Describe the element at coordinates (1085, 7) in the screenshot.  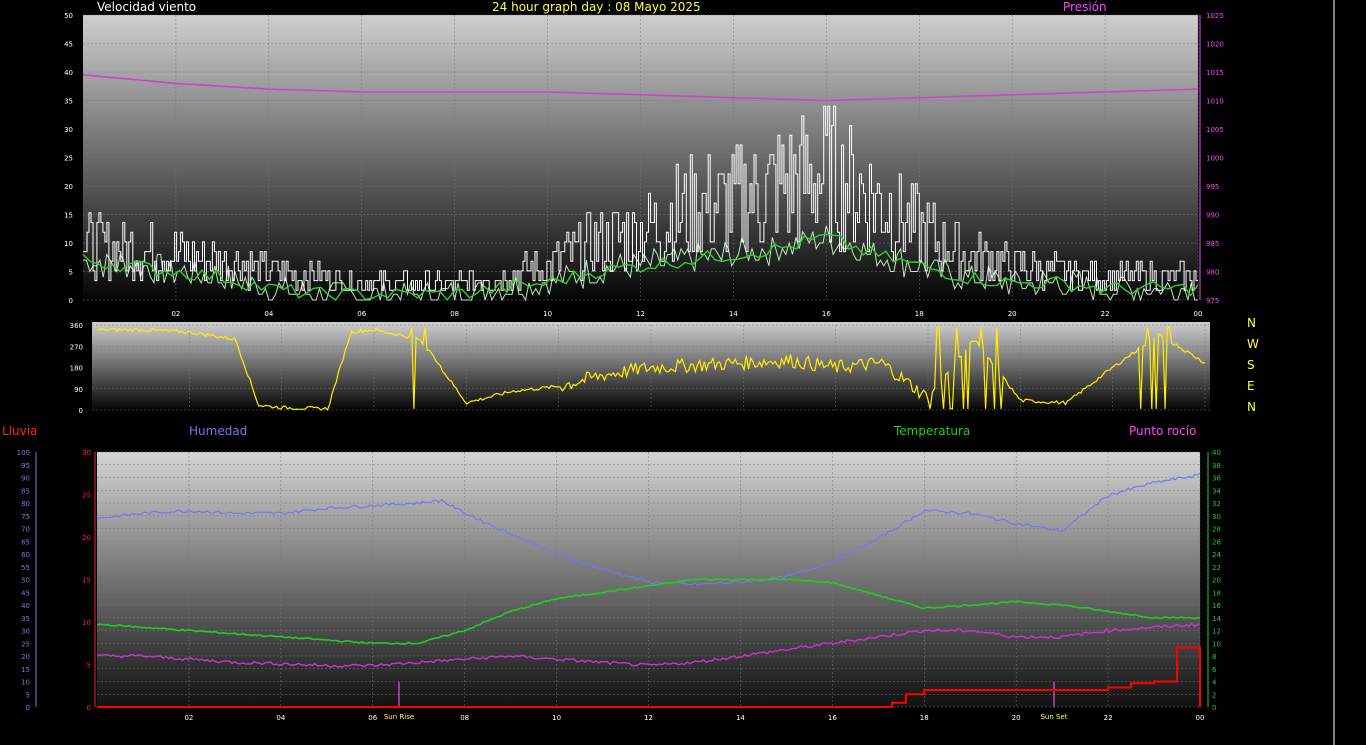
I see `pressure-label: Presión` at that location.